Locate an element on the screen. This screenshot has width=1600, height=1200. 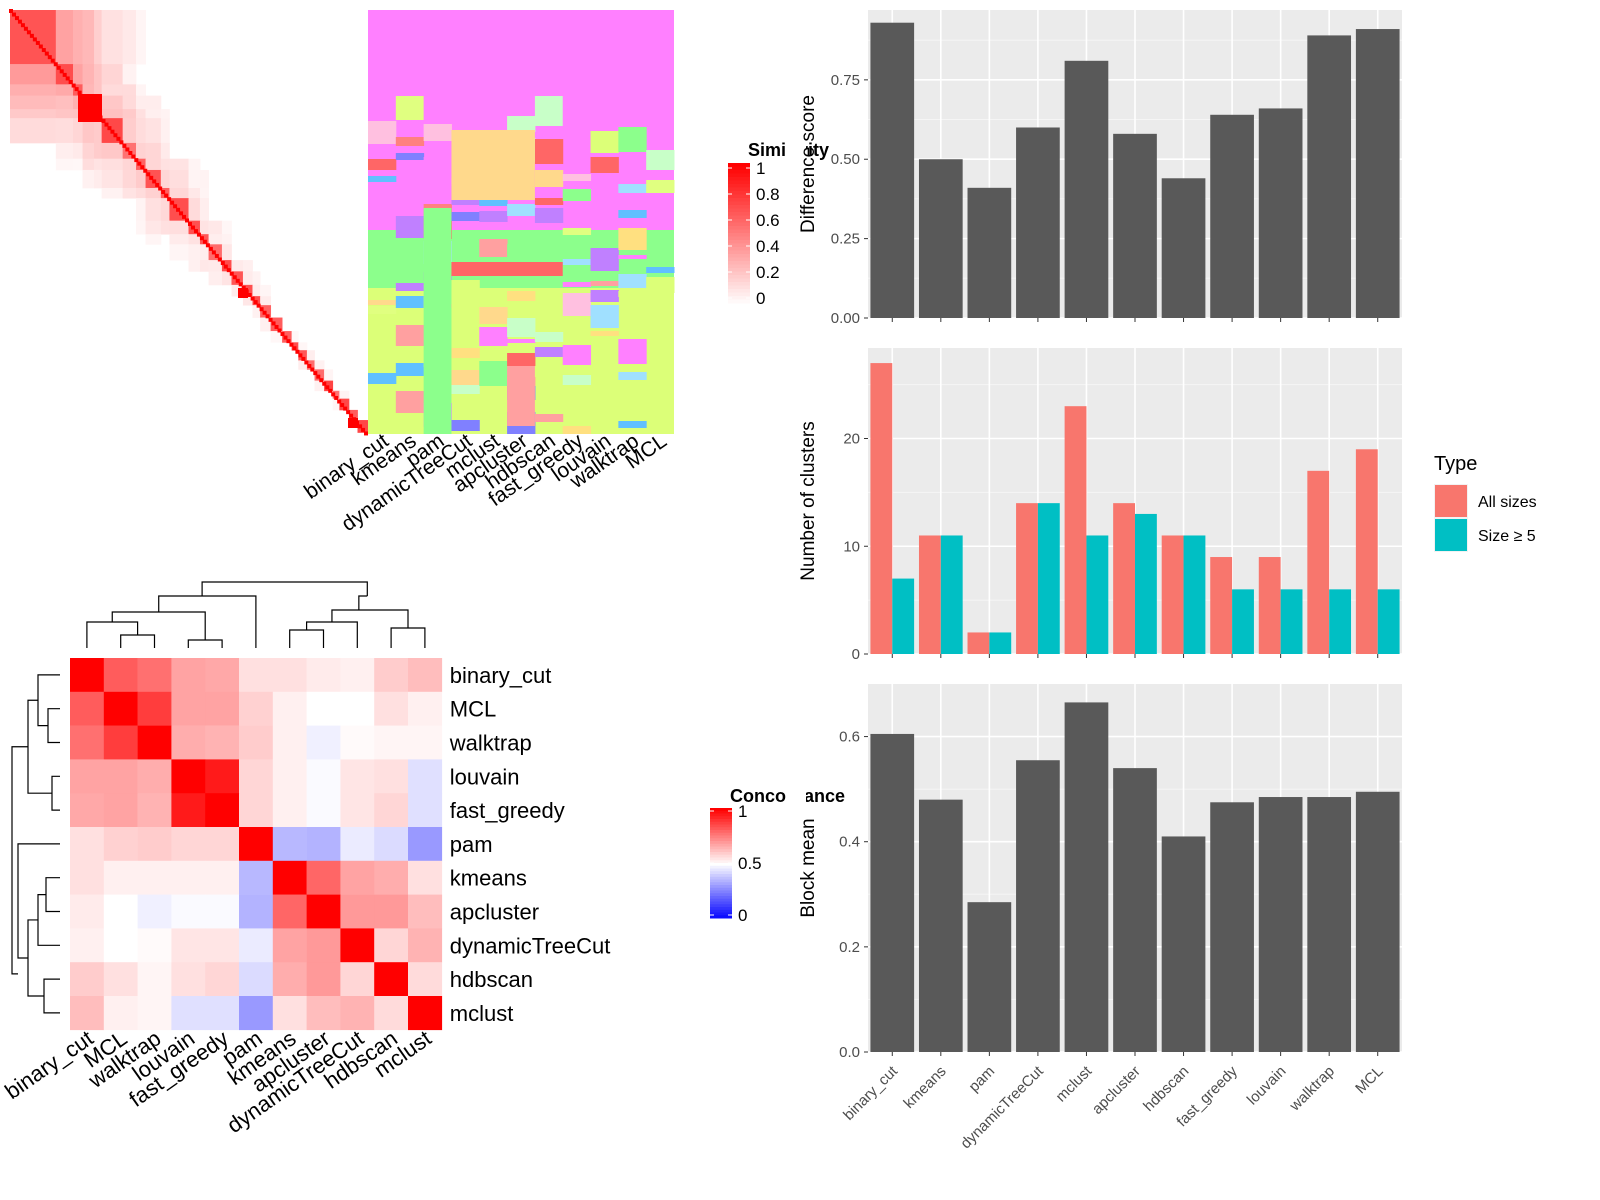
bar is located at coordinates (892, 892).